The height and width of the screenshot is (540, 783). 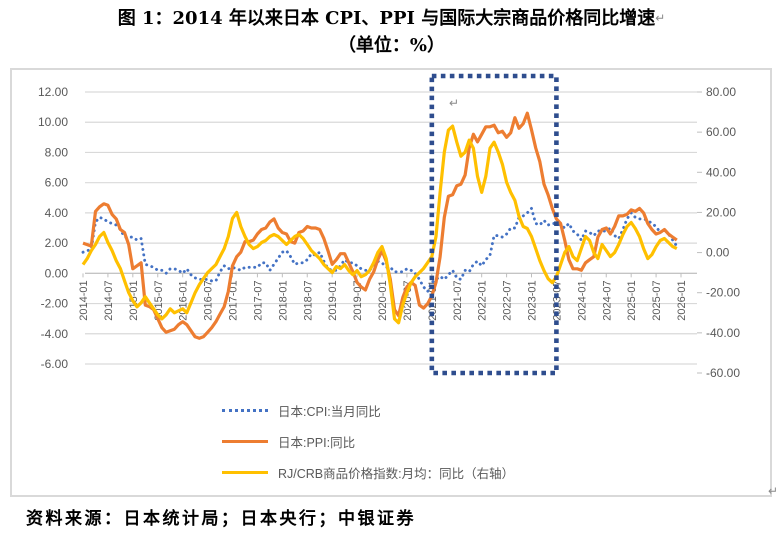 I want to click on right-axis-tick-label: -60.00, so click(x=723, y=373).